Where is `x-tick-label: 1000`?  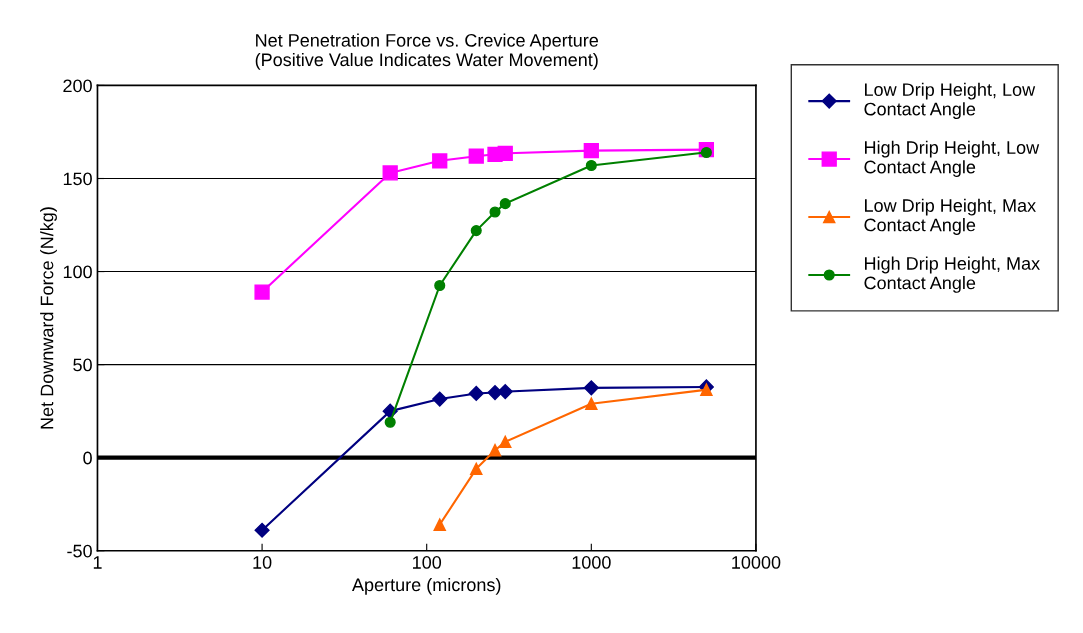
x-tick-label: 1000 is located at coordinates (591, 562).